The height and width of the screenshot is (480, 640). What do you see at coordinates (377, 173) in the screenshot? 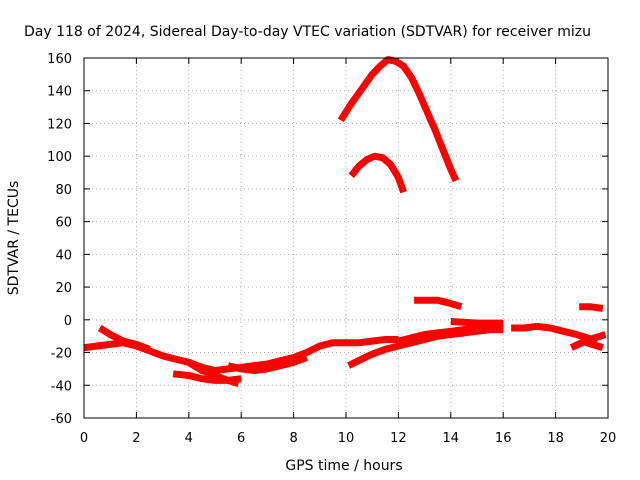
I see `series-arc-o` at bounding box center [377, 173].